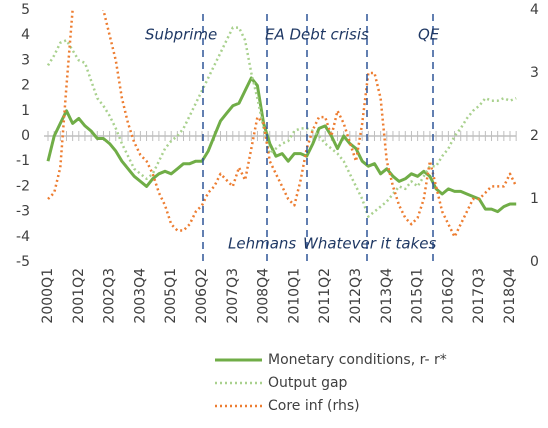 This screenshot has height=428, width=548. What do you see at coordinates (317, 35) in the screenshot?
I see `annotation: EA Debt crisis` at bounding box center [317, 35].